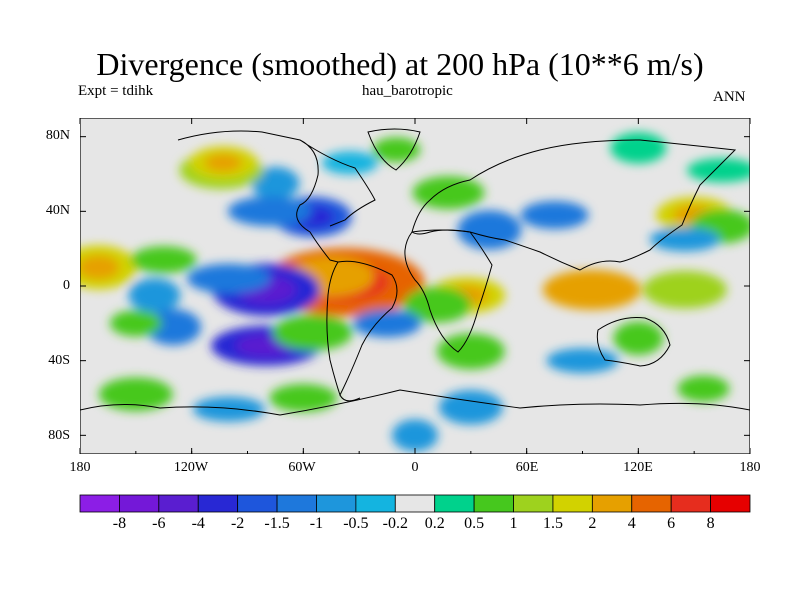 This screenshot has height=600, width=800. I want to click on colorbar-label: 2, so click(592, 523).